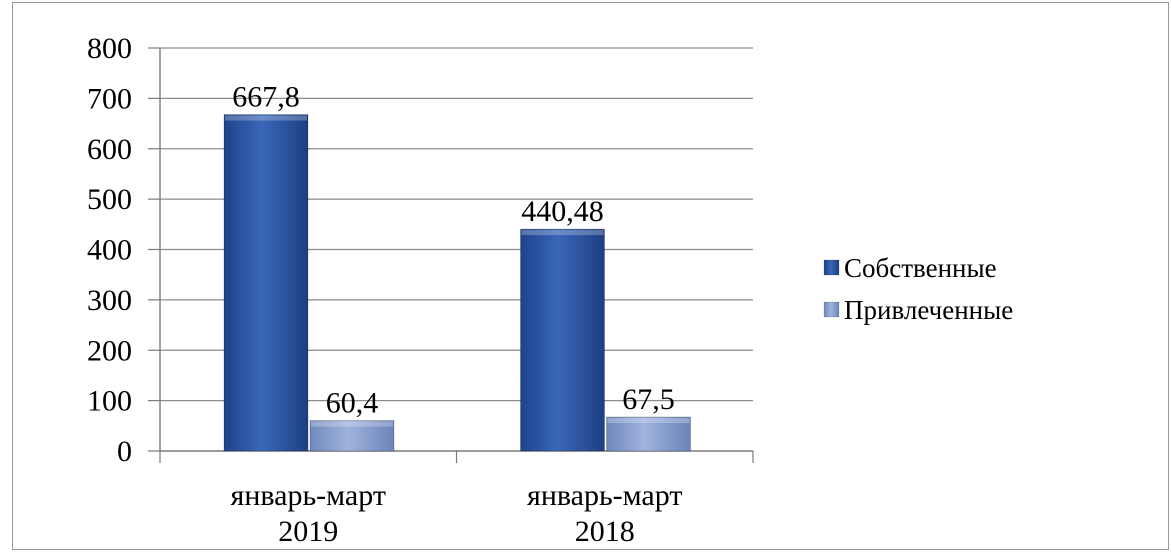  What do you see at coordinates (109, 149) in the screenshot?
I see `y-tick-label: 600` at bounding box center [109, 149].